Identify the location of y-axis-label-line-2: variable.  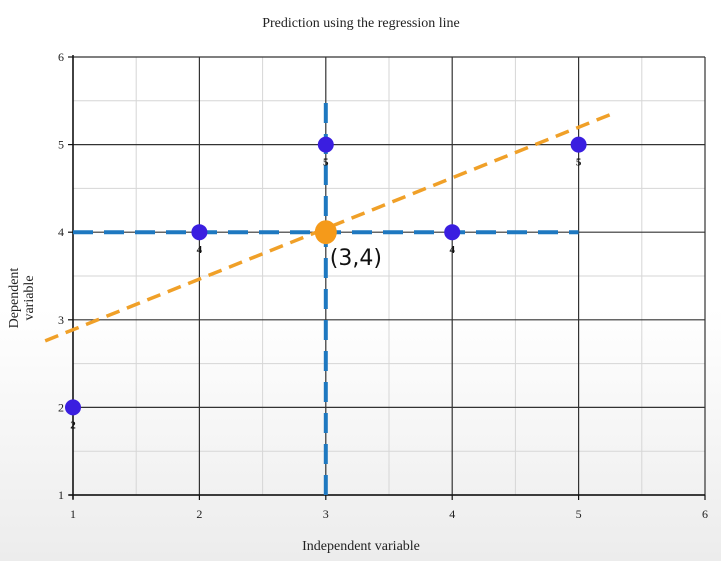
(29, 297).